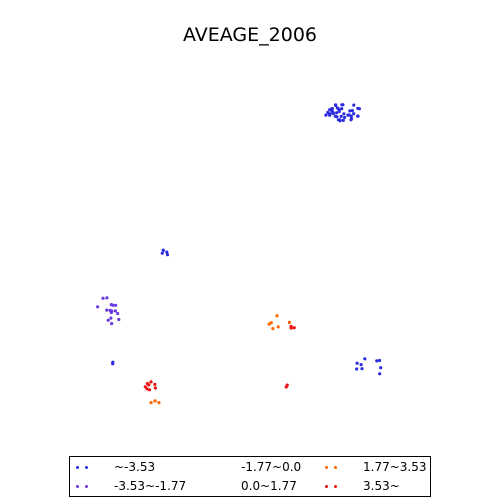 The height and width of the screenshot is (500, 500). Describe the element at coordinates (381, 486) in the screenshot. I see `legend-label-5: 3.53~` at that location.